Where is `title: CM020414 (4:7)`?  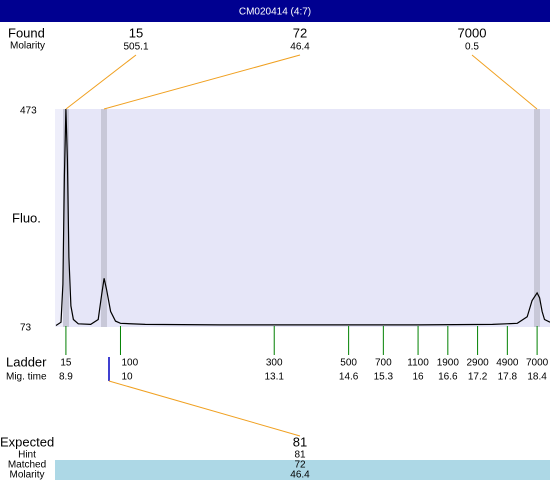 title: CM020414 (4:7) is located at coordinates (275, 12).